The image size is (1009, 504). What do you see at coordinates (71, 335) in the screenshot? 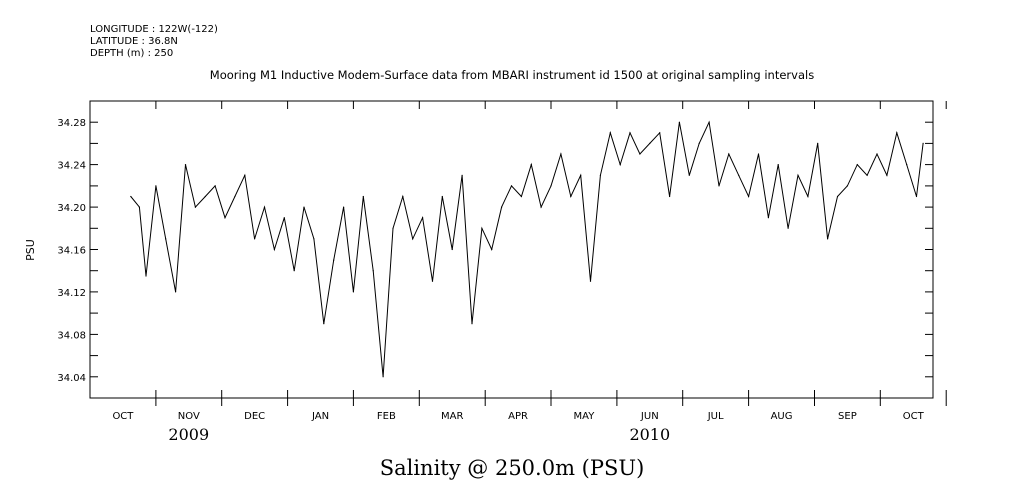
I see `y-tick-label: 34.08` at bounding box center [71, 335].